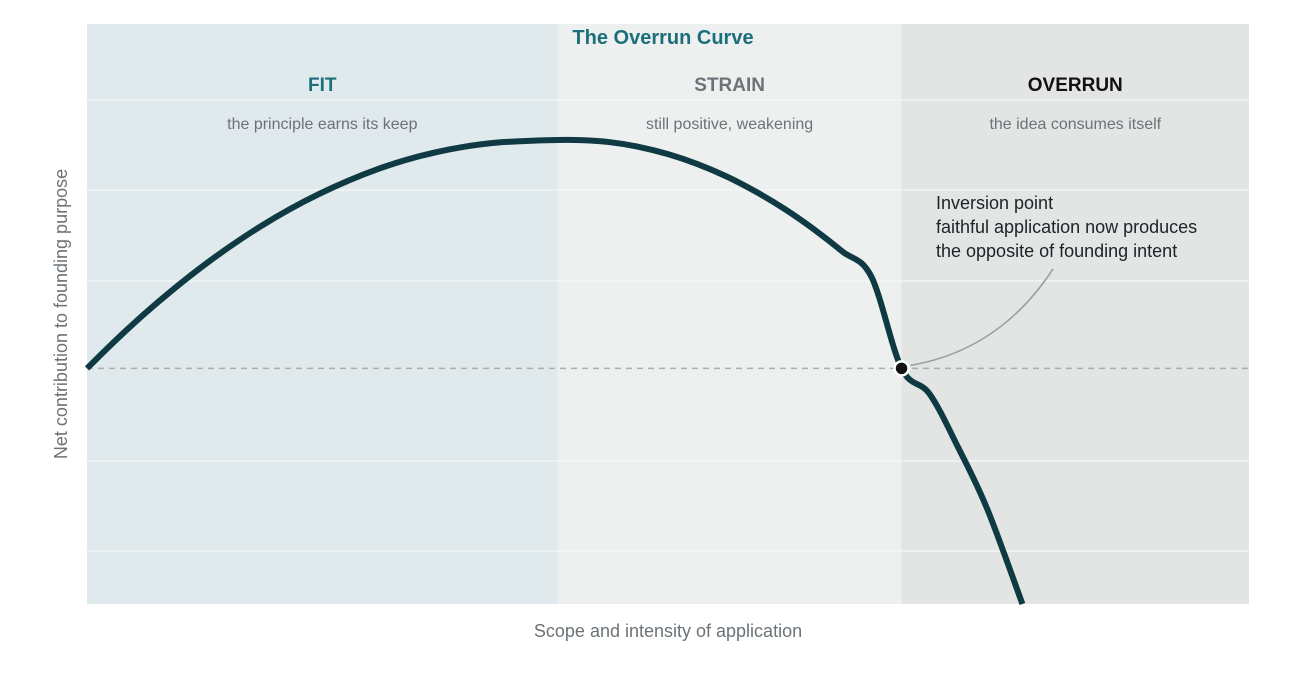 This screenshot has width=1300, height=682. Describe the element at coordinates (901, 368) in the screenshot. I see `inversion-point-marker` at that location.